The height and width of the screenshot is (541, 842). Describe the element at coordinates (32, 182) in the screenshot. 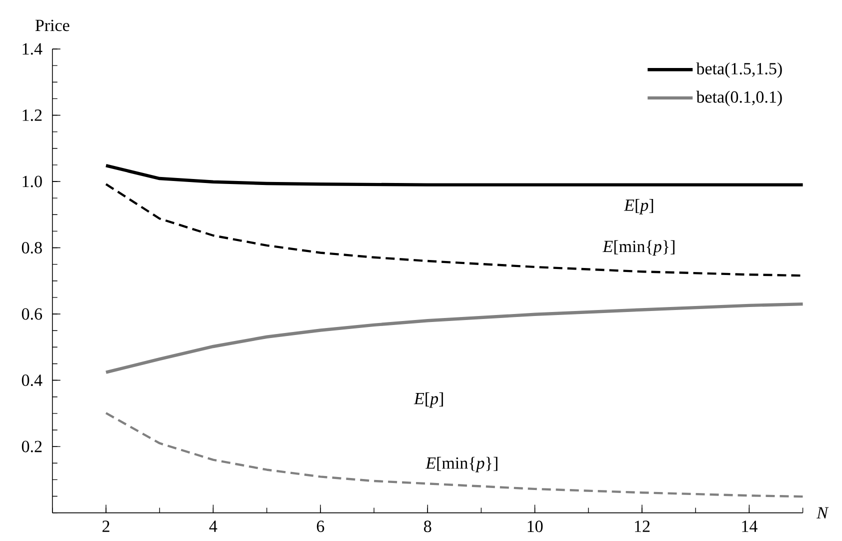

I see `y-tick-label: 1.0` at that location.